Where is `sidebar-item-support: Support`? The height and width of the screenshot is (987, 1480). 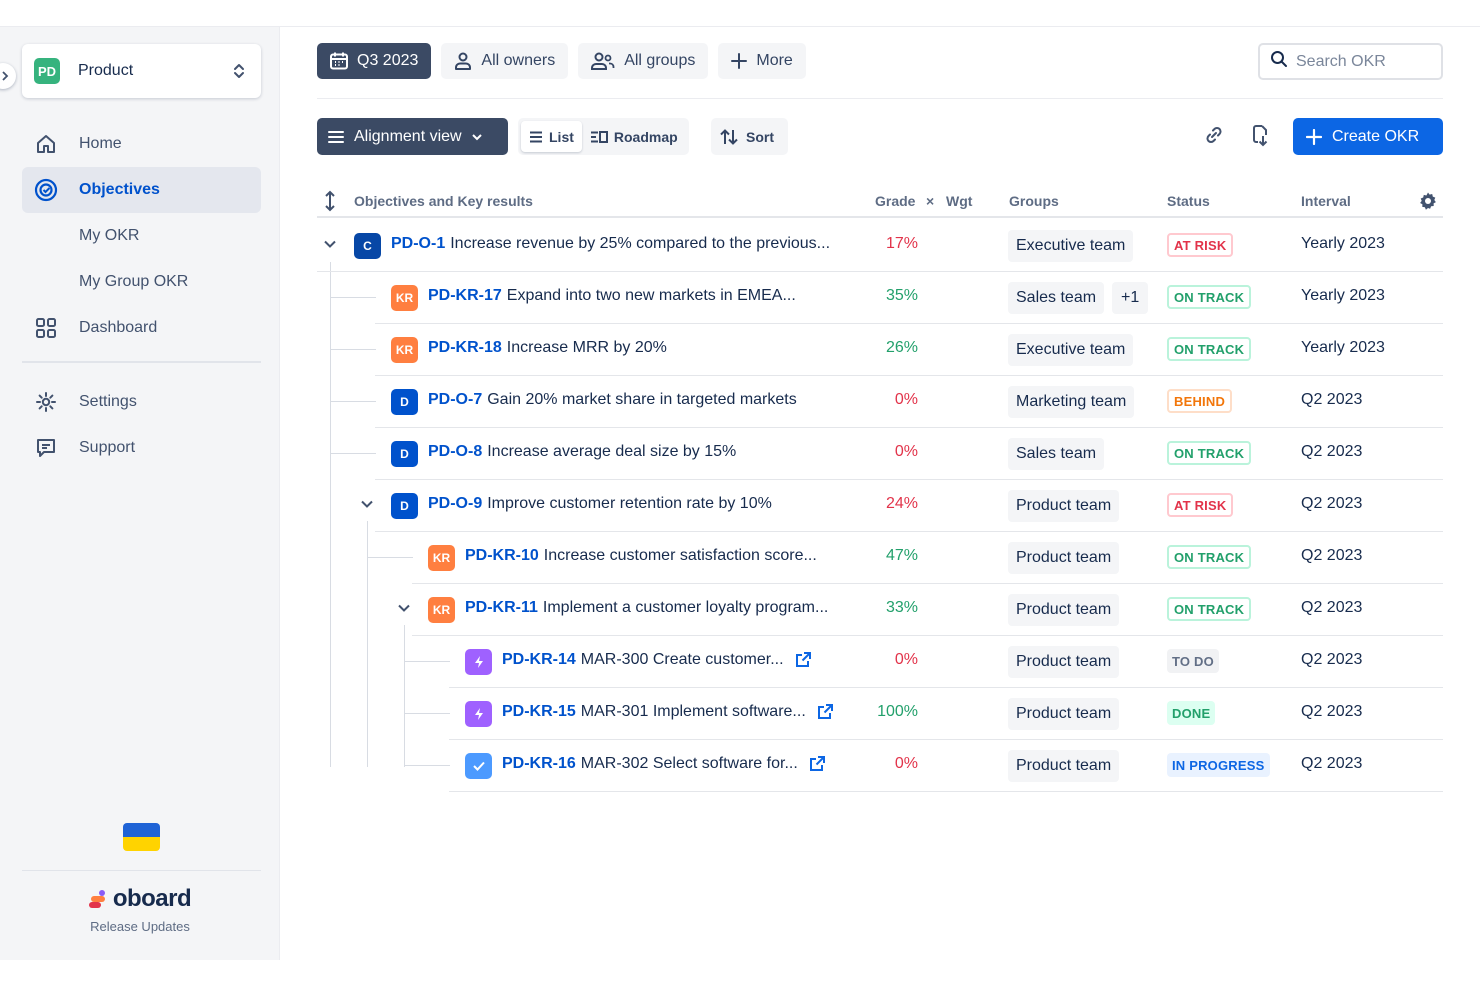
sidebar-item-support: Support is located at coordinates (141, 448).